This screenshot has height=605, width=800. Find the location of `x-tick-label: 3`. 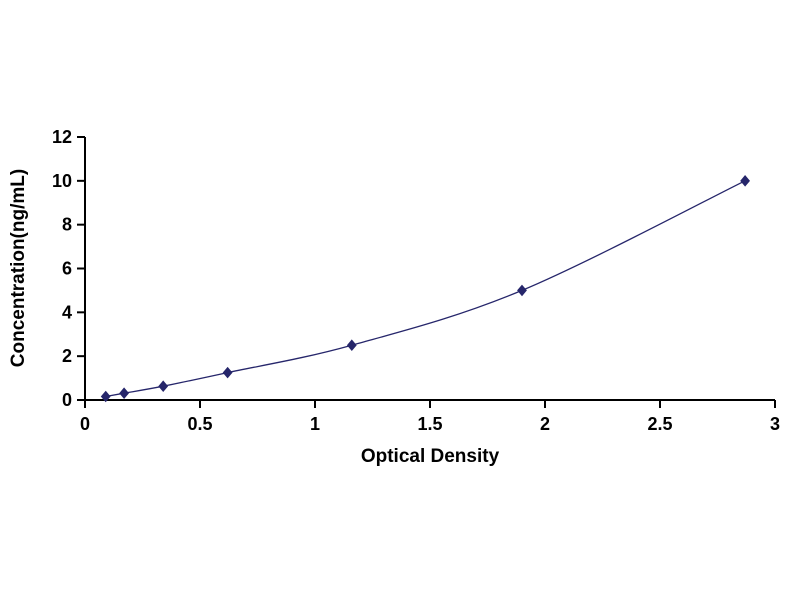

x-tick-label: 3 is located at coordinates (775, 424).